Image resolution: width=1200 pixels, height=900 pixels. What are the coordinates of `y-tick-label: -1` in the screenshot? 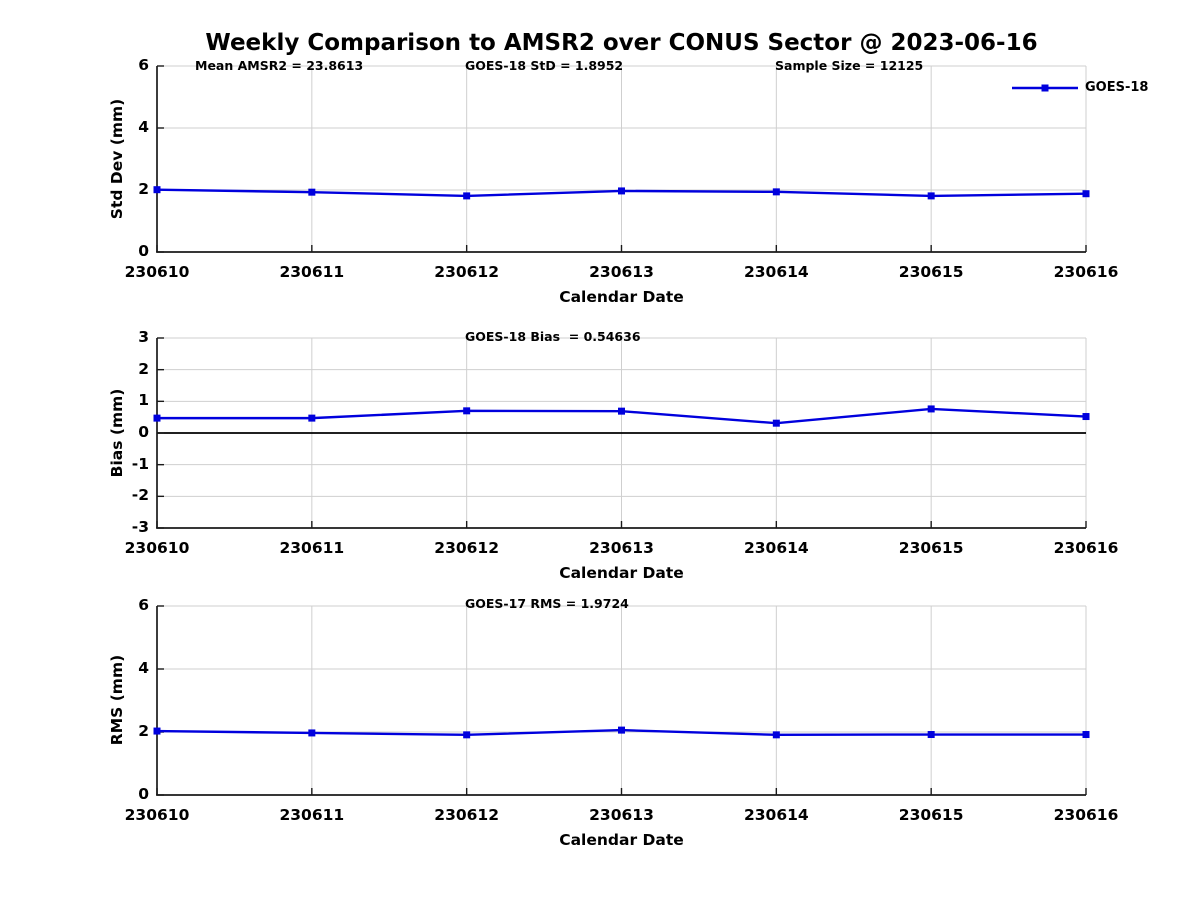 It's located at (140, 463).